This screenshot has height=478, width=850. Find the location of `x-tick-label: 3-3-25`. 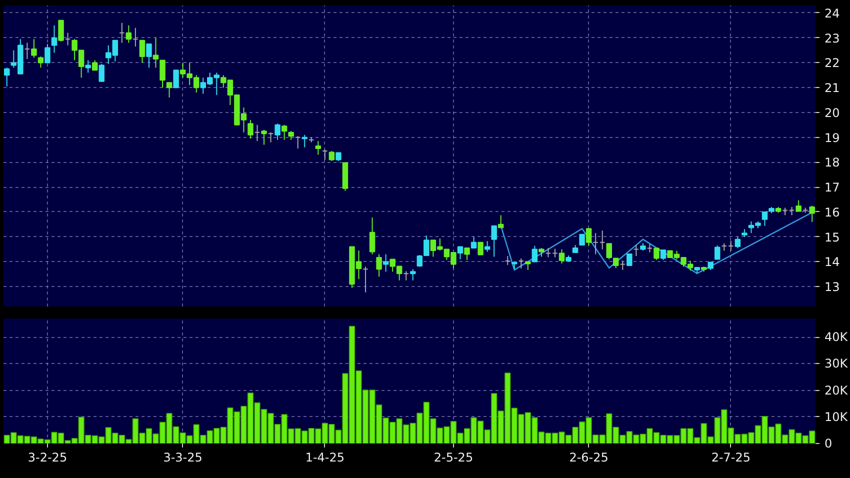

x-tick-label: 3-3-25 is located at coordinates (182, 457).